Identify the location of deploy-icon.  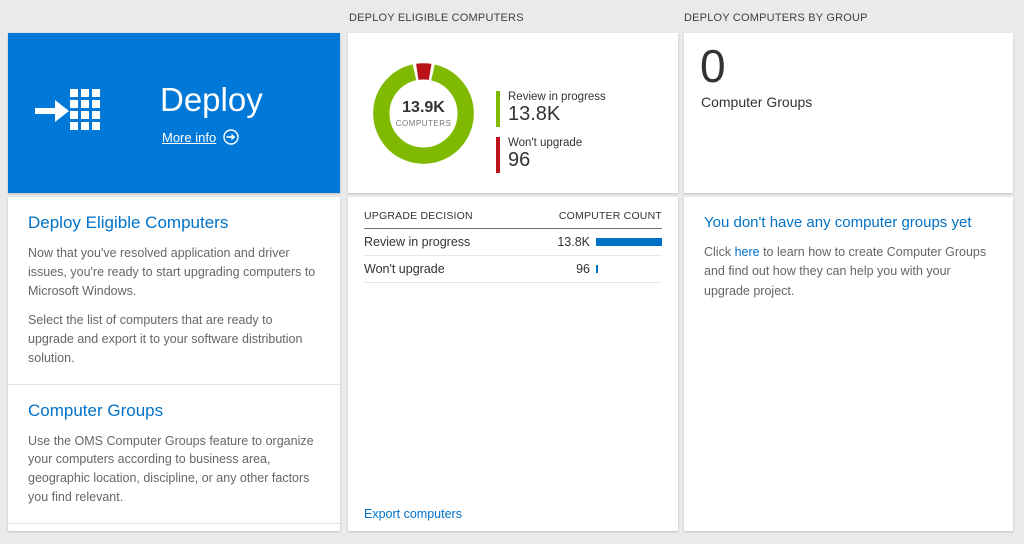
(67, 114).